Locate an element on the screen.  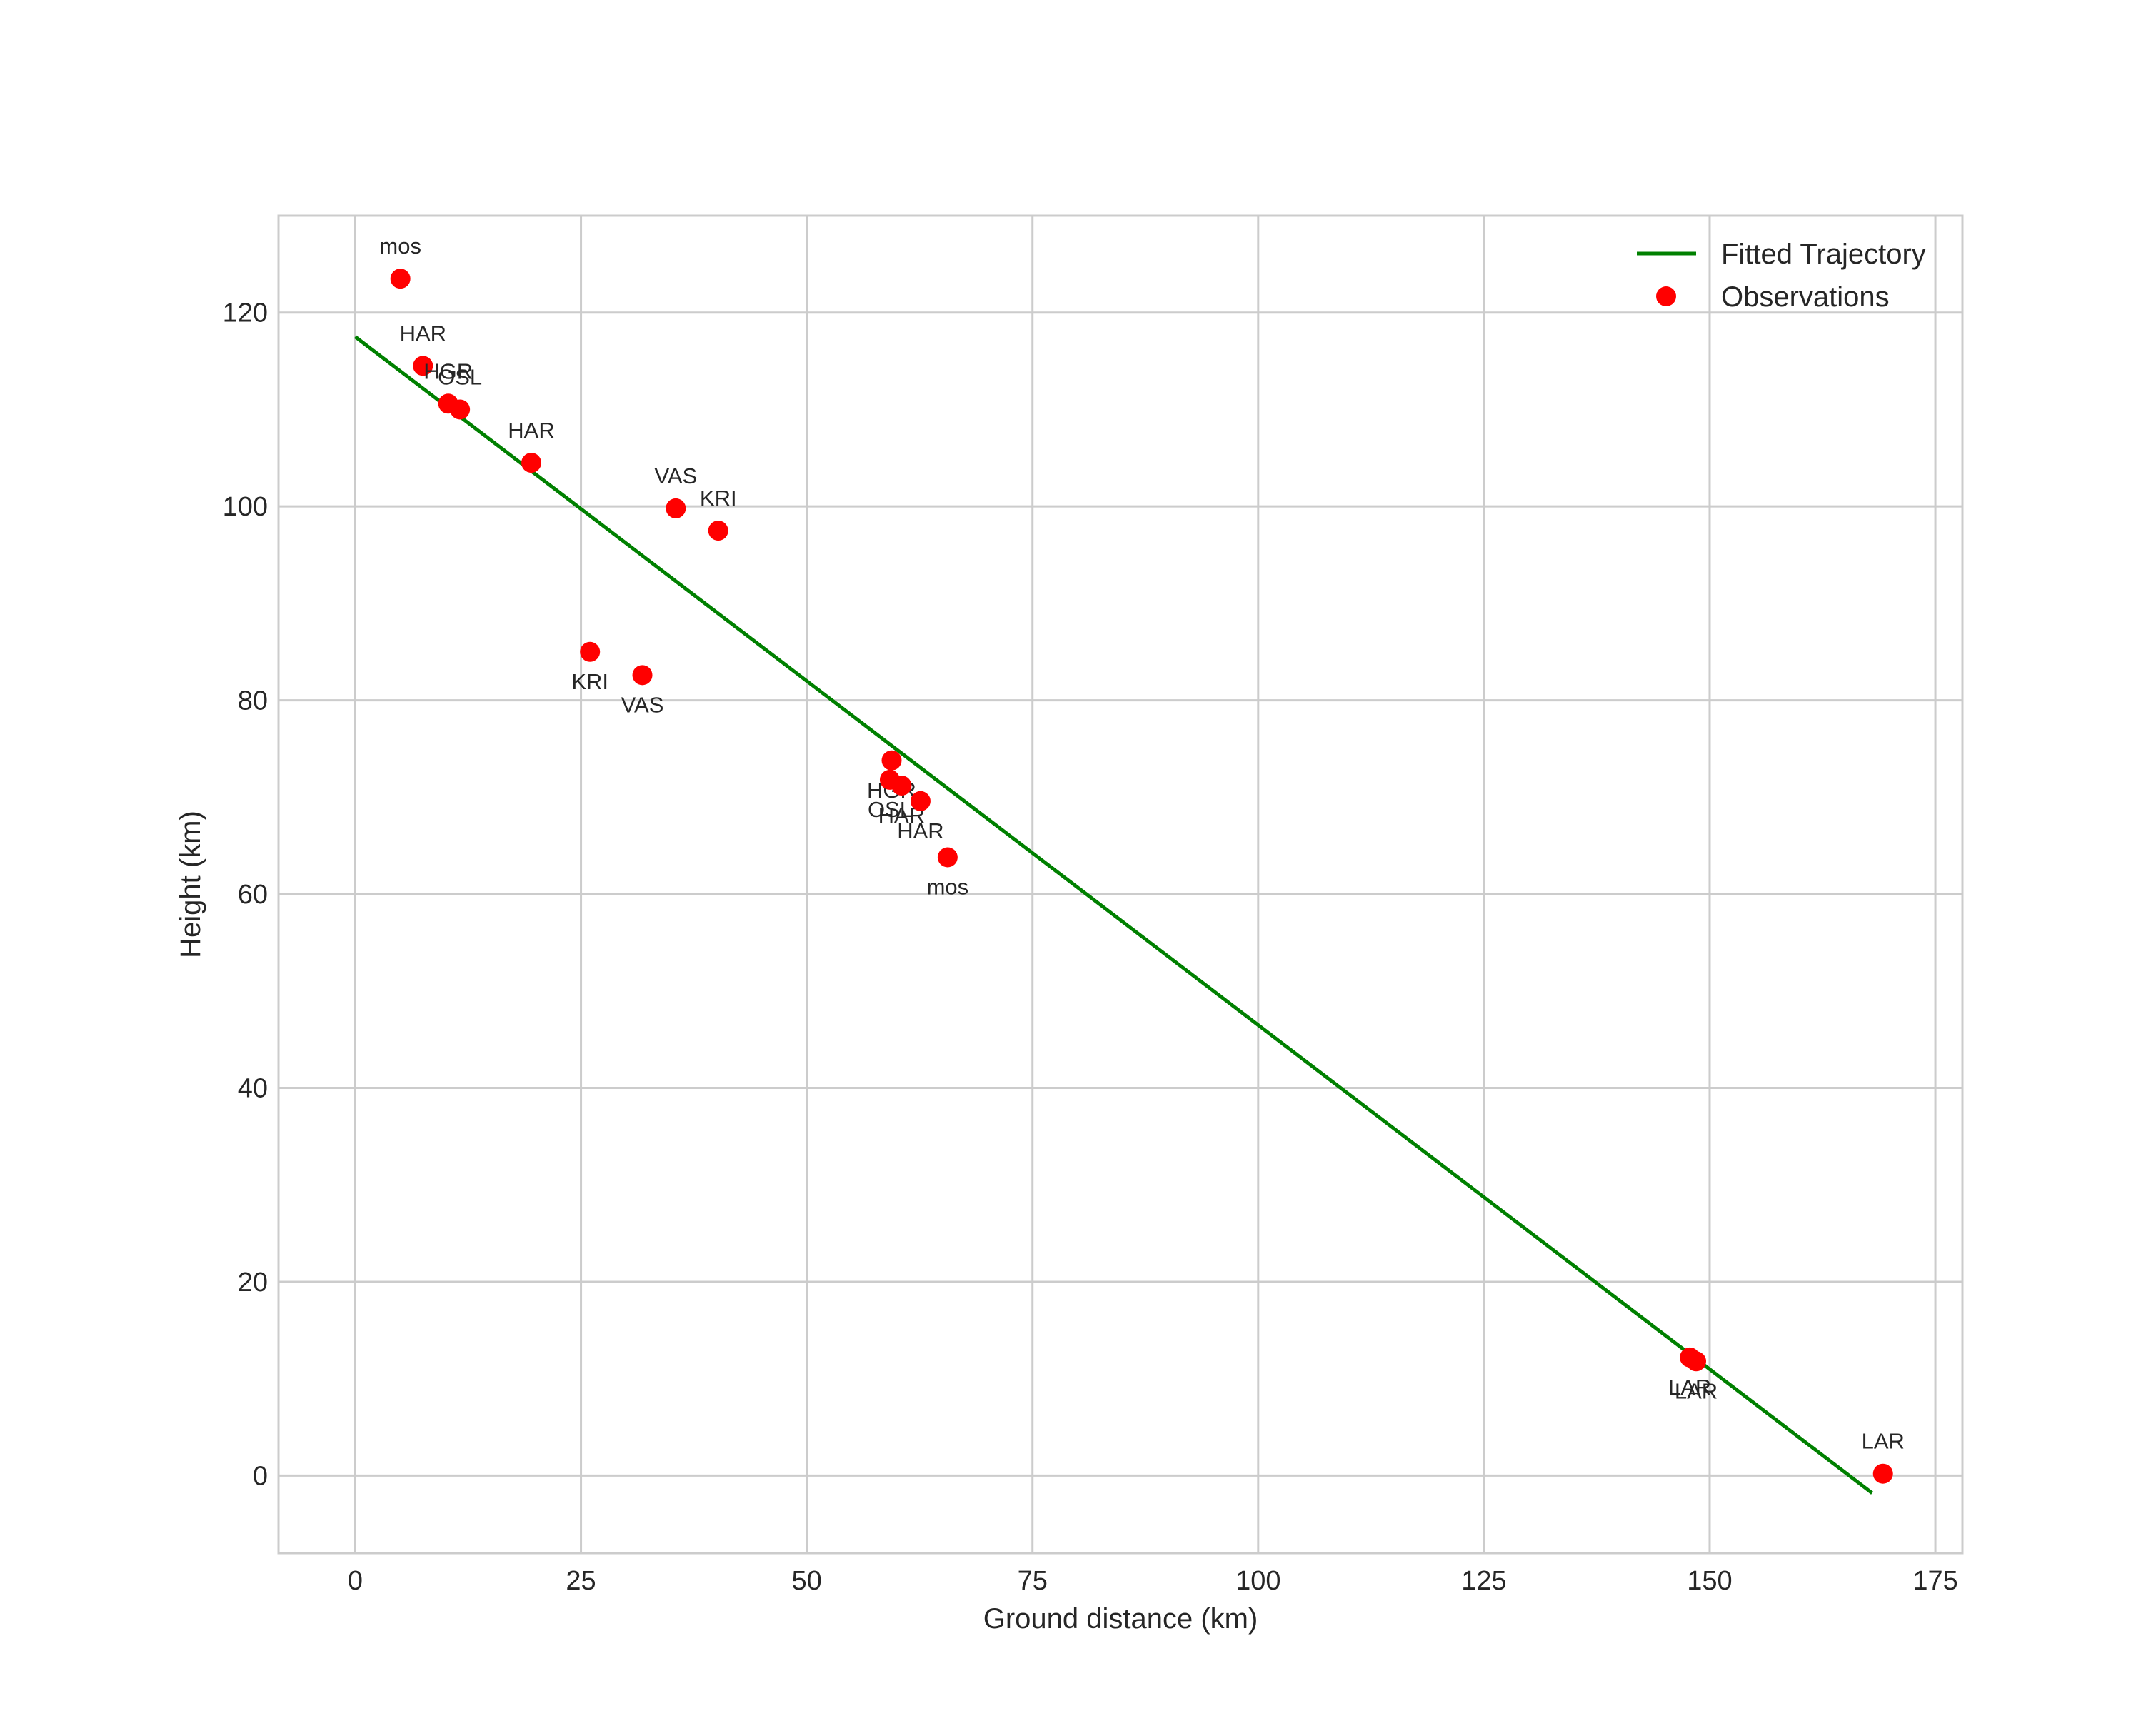
y-tick-label: 80 is located at coordinates (253, 701).